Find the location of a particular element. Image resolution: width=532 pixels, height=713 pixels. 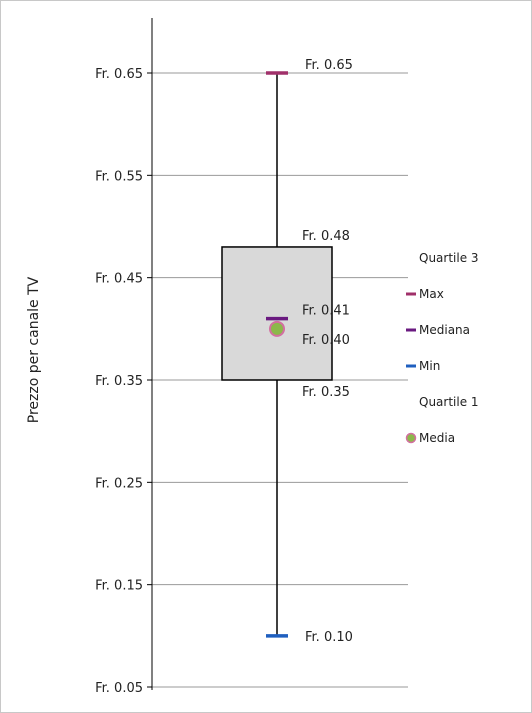

legend-label-min: Min is located at coordinates (429, 366).